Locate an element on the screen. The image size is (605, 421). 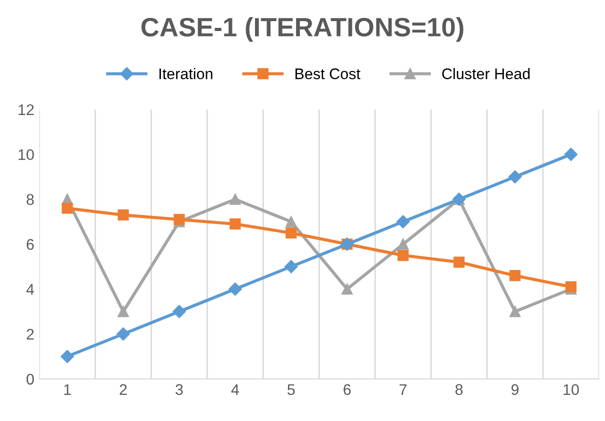
x-tick-label: 1 is located at coordinates (67, 389).